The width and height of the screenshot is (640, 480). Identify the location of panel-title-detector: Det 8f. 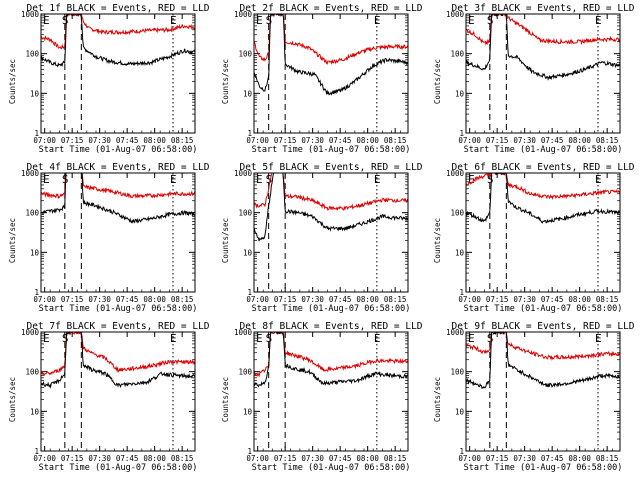
(256, 326).